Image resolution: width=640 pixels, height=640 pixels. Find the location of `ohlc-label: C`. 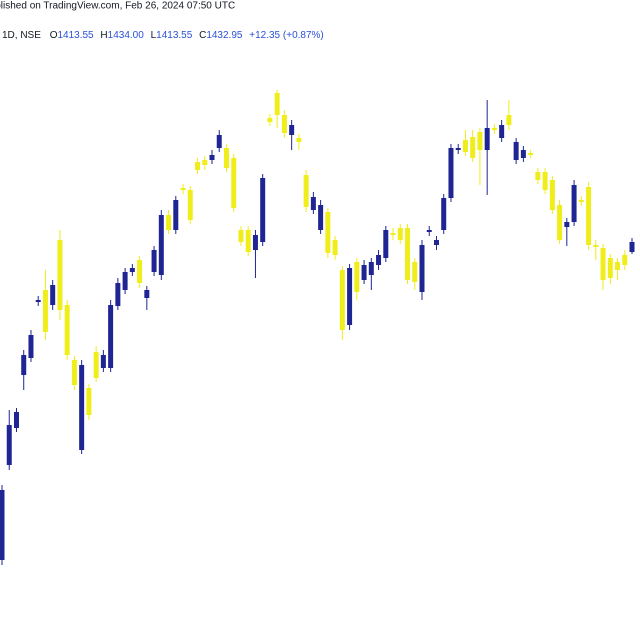

ohlc-label: C is located at coordinates (202, 35).